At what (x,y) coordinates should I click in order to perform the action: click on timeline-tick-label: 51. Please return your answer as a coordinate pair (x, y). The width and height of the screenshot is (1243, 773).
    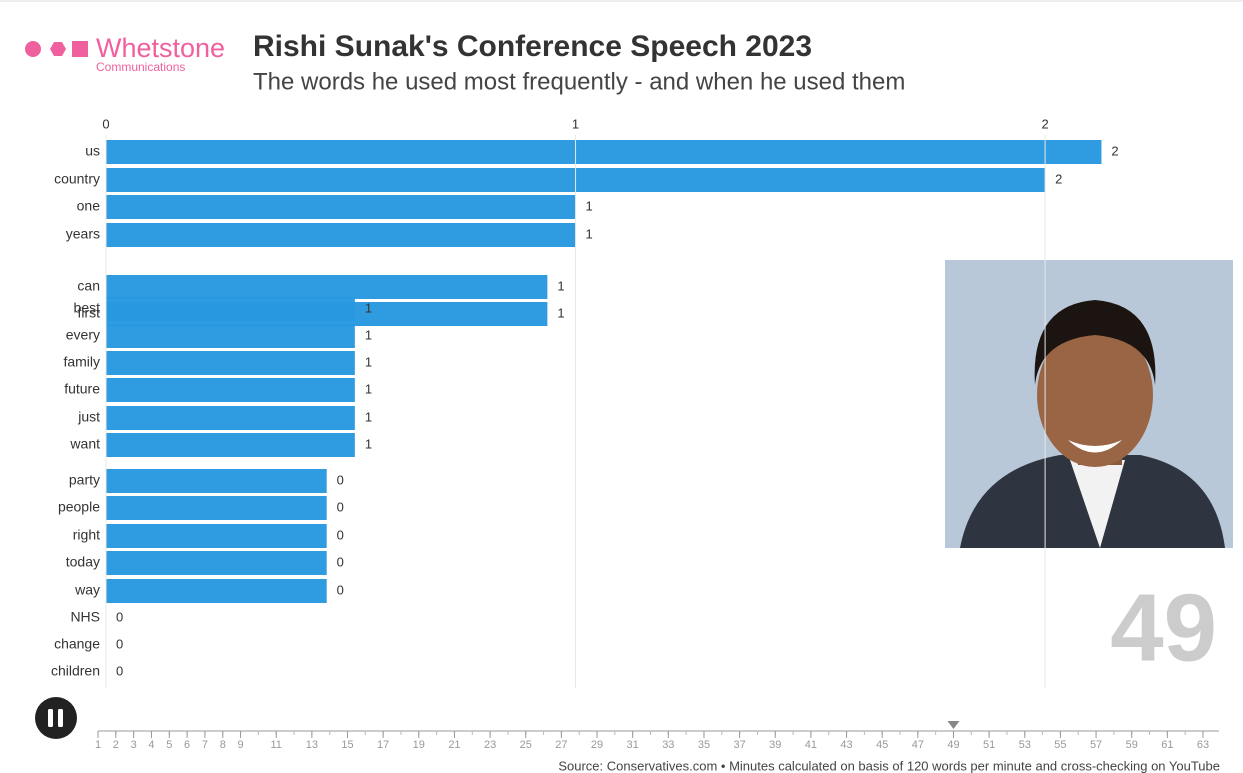
    Looking at the image, I should click on (989, 745).